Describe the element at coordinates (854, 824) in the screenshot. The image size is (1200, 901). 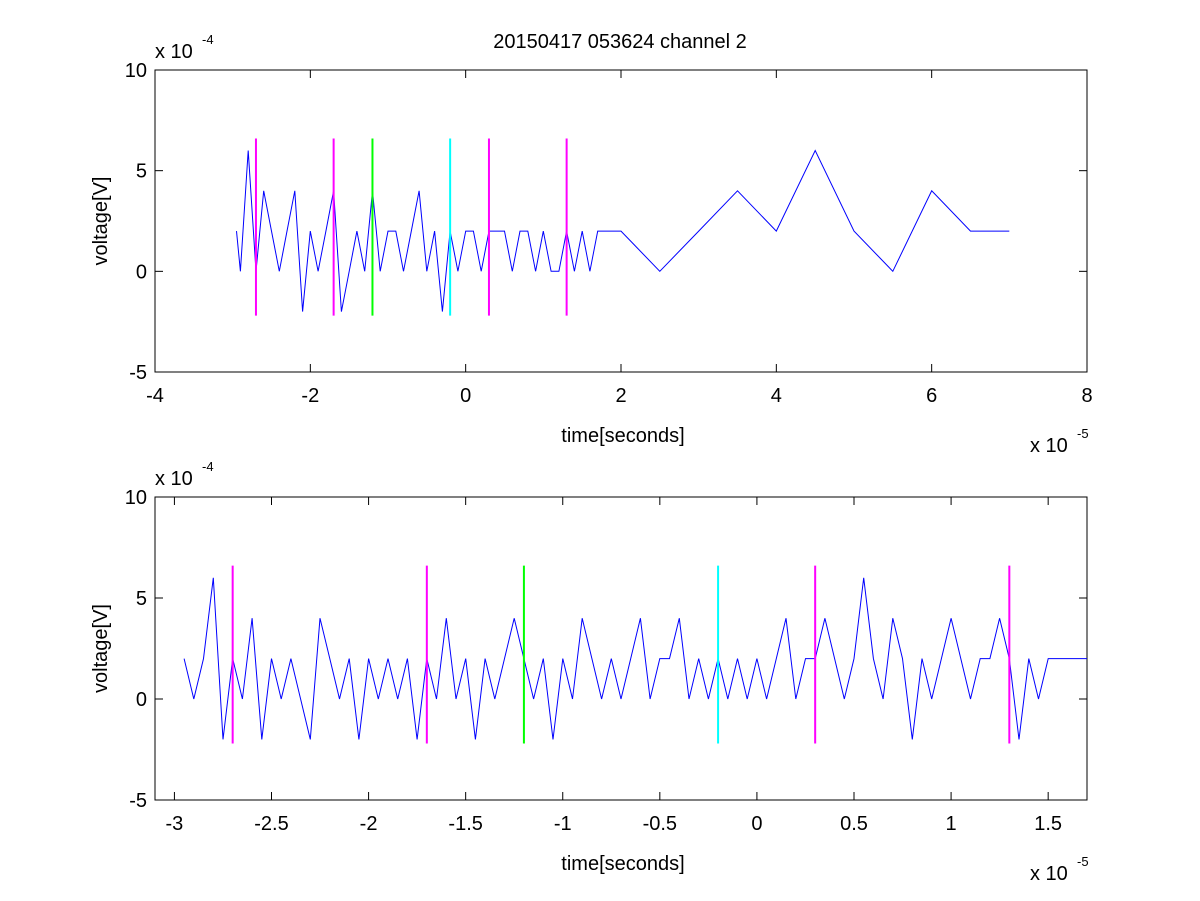
I see `x-tick-label: 0.5` at that location.